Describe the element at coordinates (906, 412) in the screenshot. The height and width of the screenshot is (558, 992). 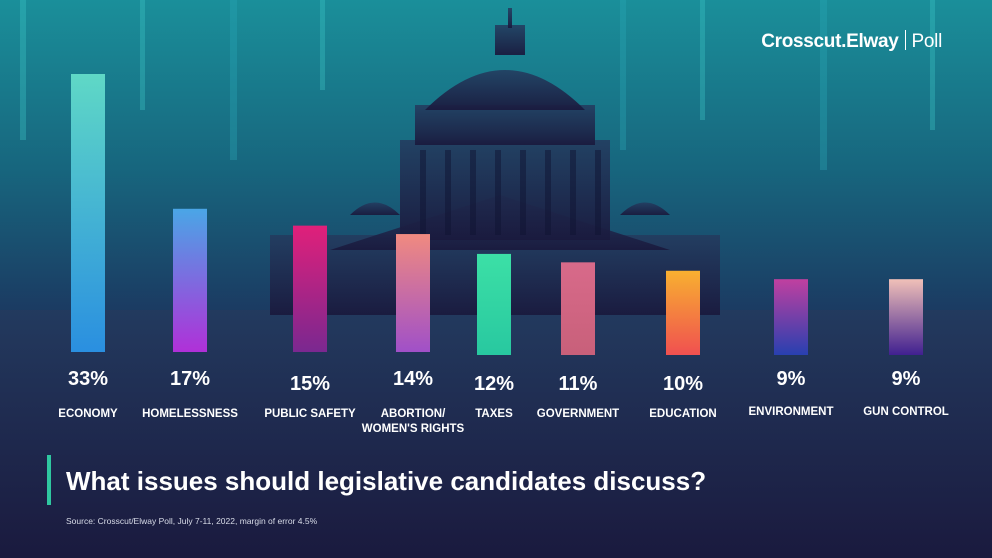
I see `category-label: GUN CONTROL` at that location.